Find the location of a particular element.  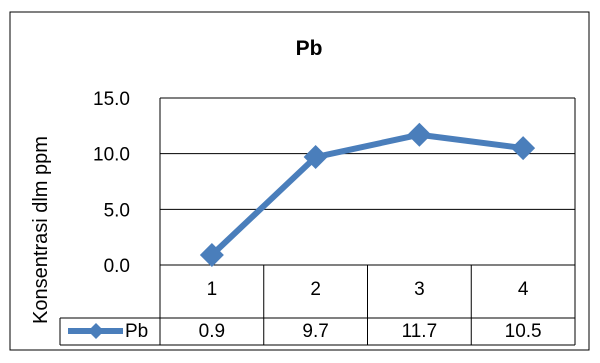

y-tick-label: 5.0 is located at coordinates (117, 210).